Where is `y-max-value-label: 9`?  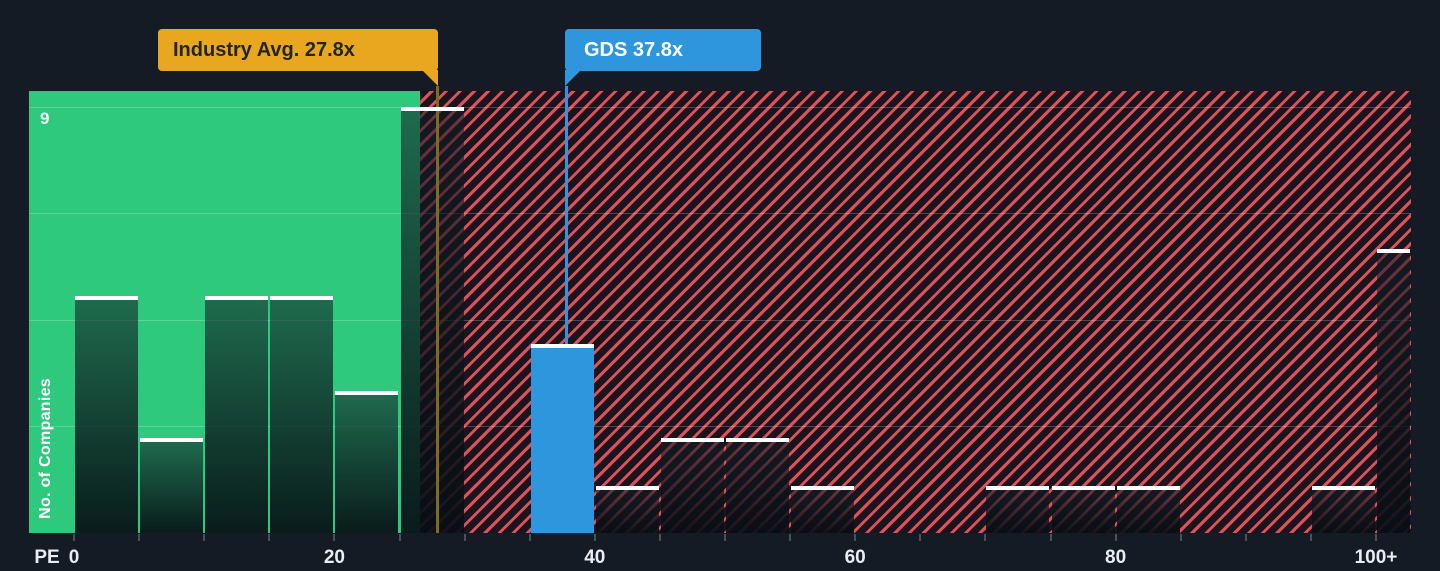
y-max-value-label: 9 is located at coordinates (45, 118).